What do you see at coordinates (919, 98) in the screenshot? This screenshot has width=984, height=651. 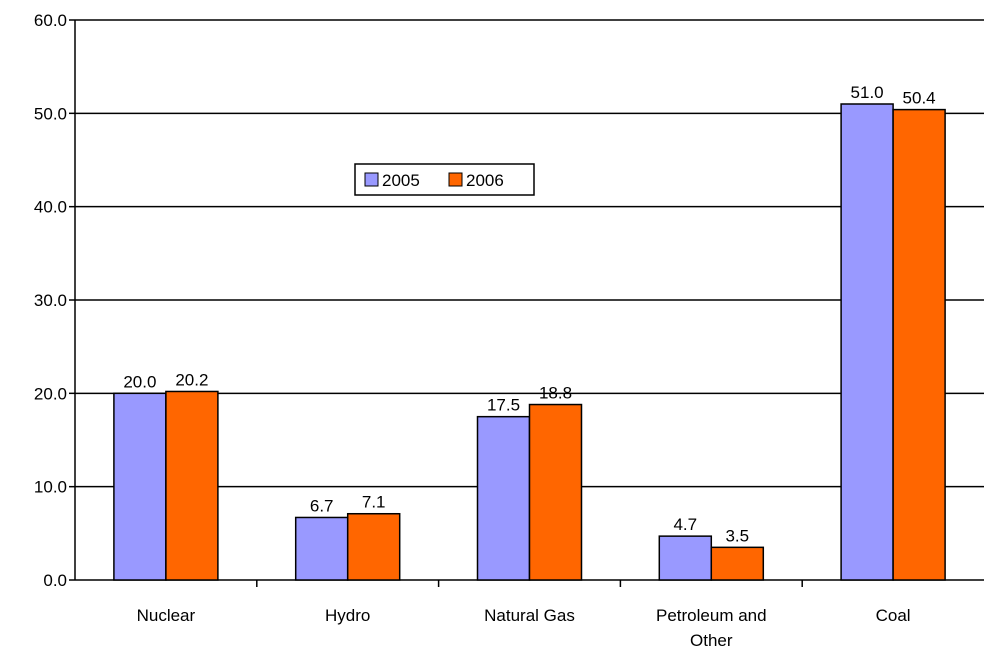 I see `data-label: 50.4` at bounding box center [919, 98].